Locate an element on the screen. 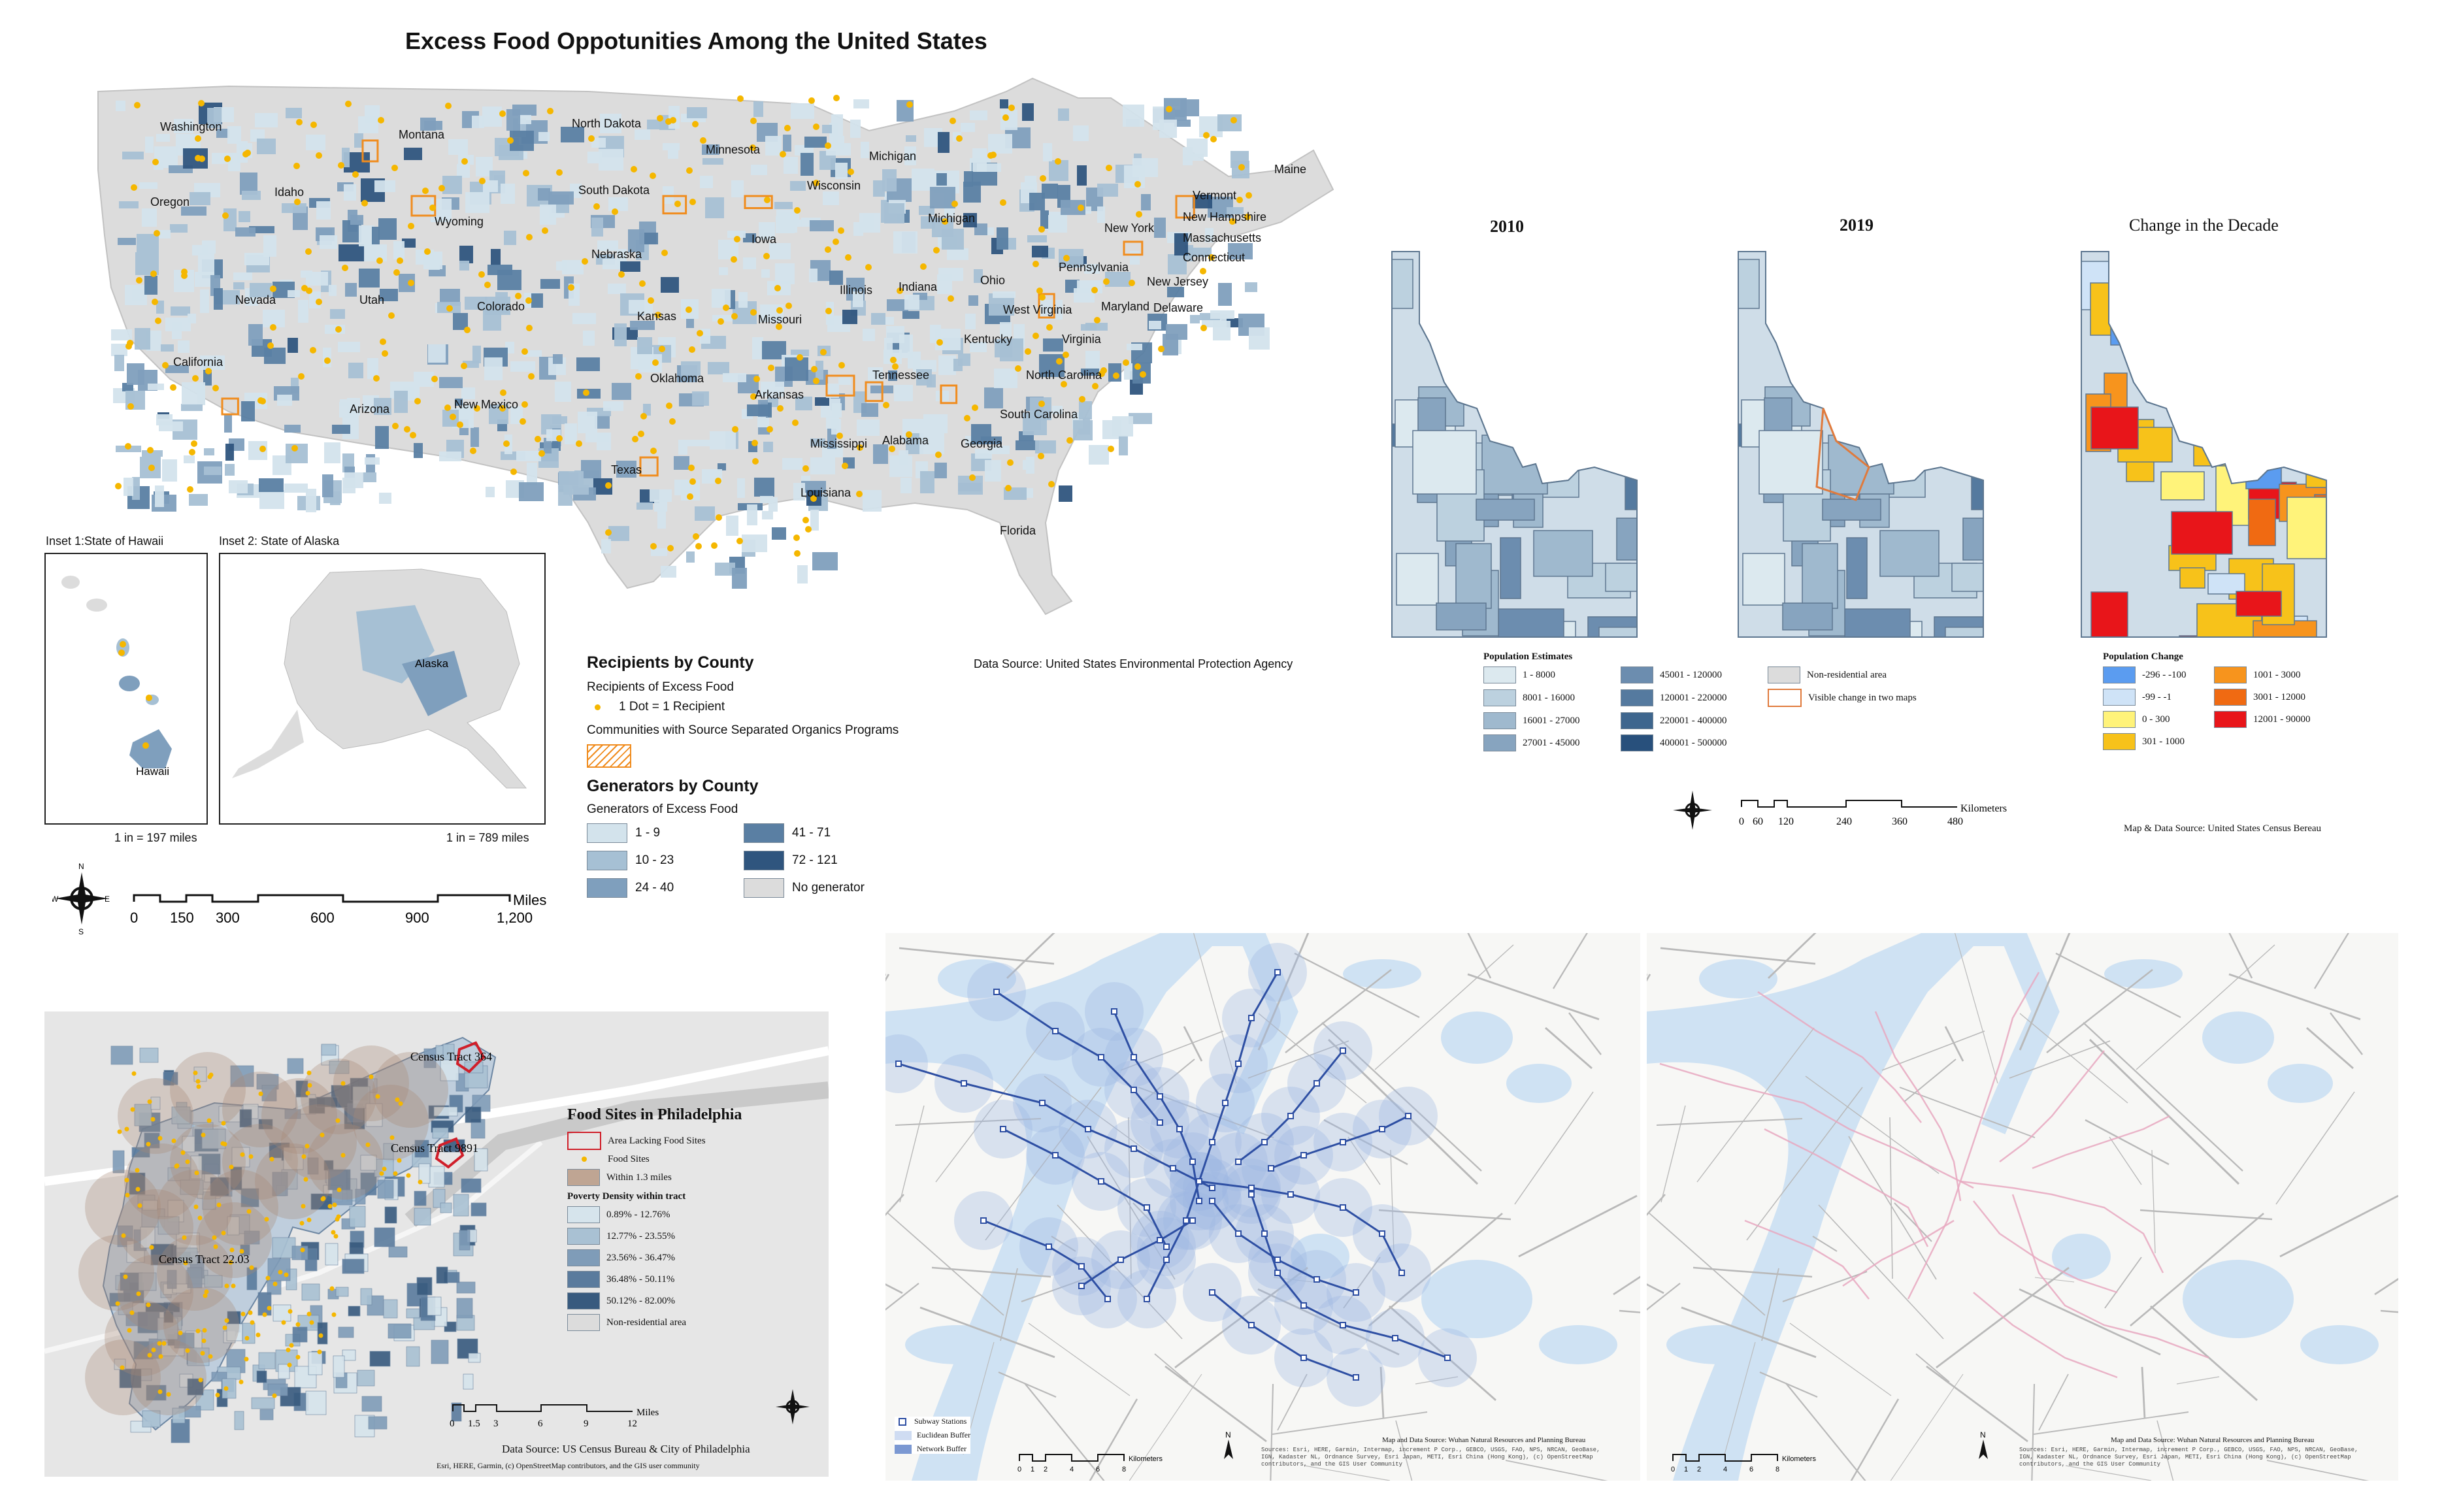  lake is located at coordinates (1738, 978).